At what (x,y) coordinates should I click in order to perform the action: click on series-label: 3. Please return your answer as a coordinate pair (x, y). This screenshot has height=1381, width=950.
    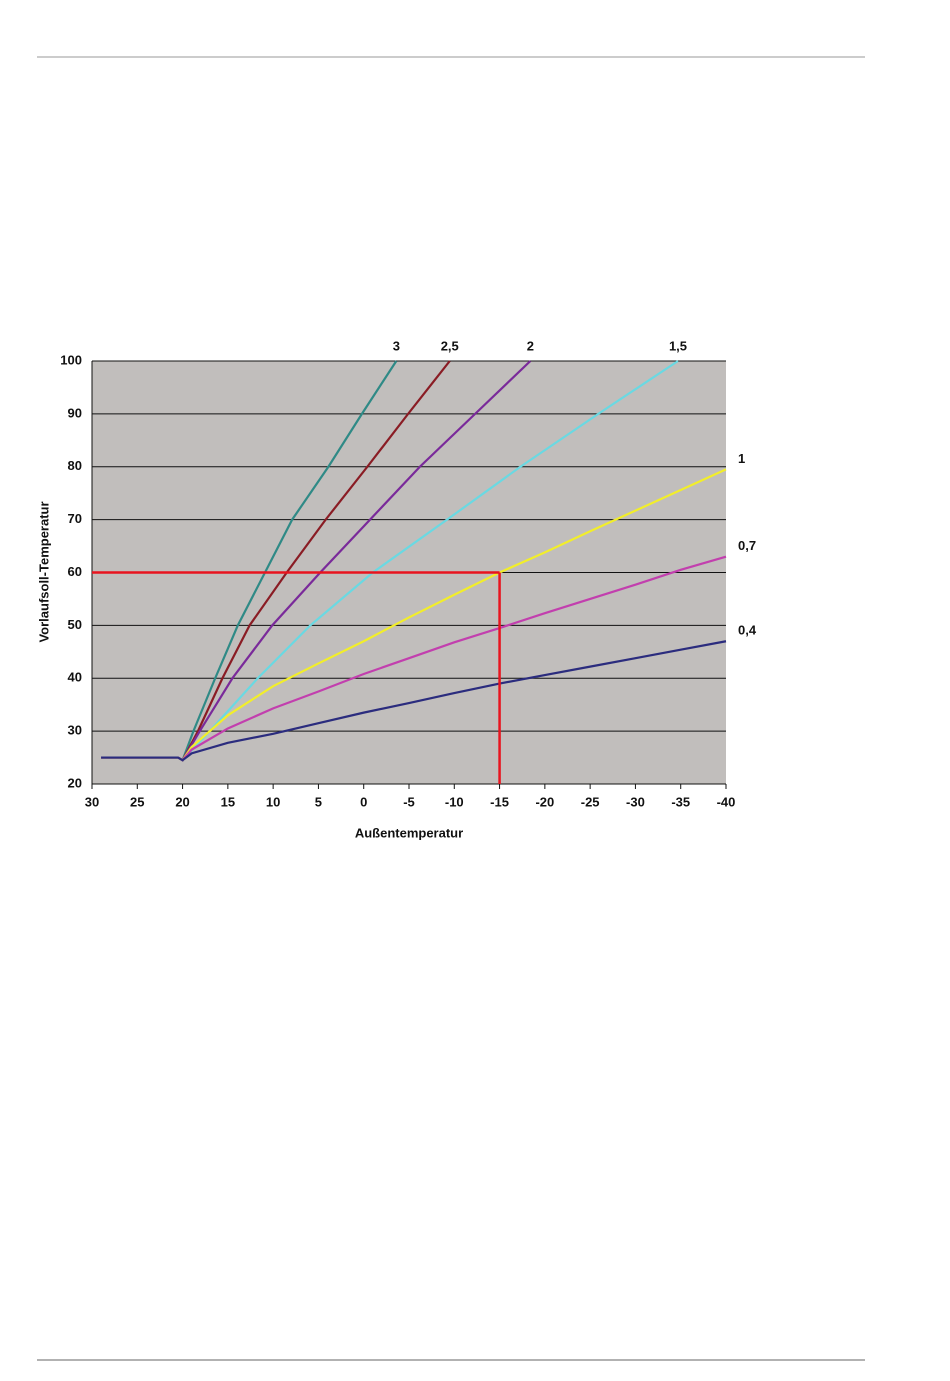
    Looking at the image, I should click on (396, 345).